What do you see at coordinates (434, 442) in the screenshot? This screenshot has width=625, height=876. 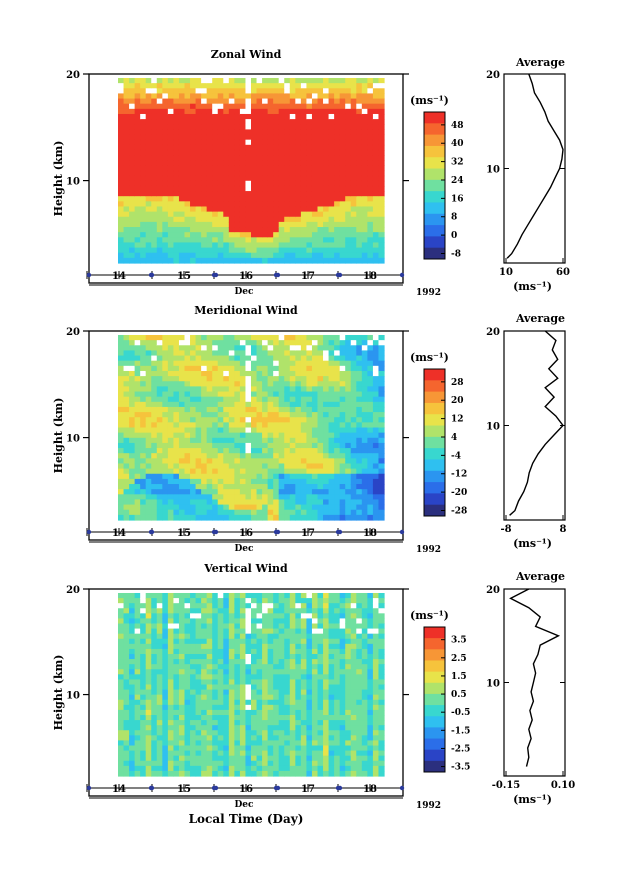 I see `colorbar-band` at bounding box center [434, 442].